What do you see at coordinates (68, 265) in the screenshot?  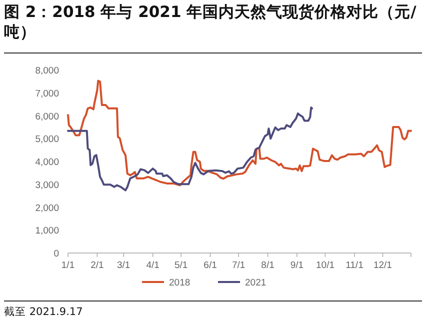 I see `x-tick-label: 1/1` at bounding box center [68, 265].